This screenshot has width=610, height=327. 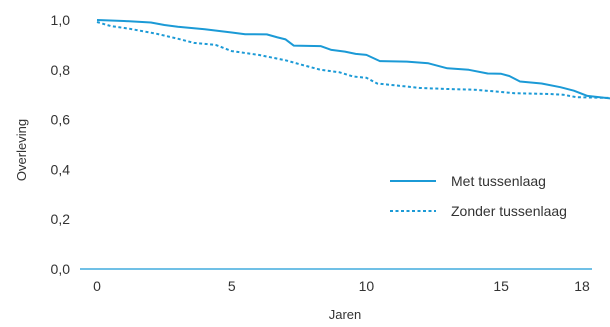 I want to click on x-axis-label: Jaren, so click(x=345, y=314).